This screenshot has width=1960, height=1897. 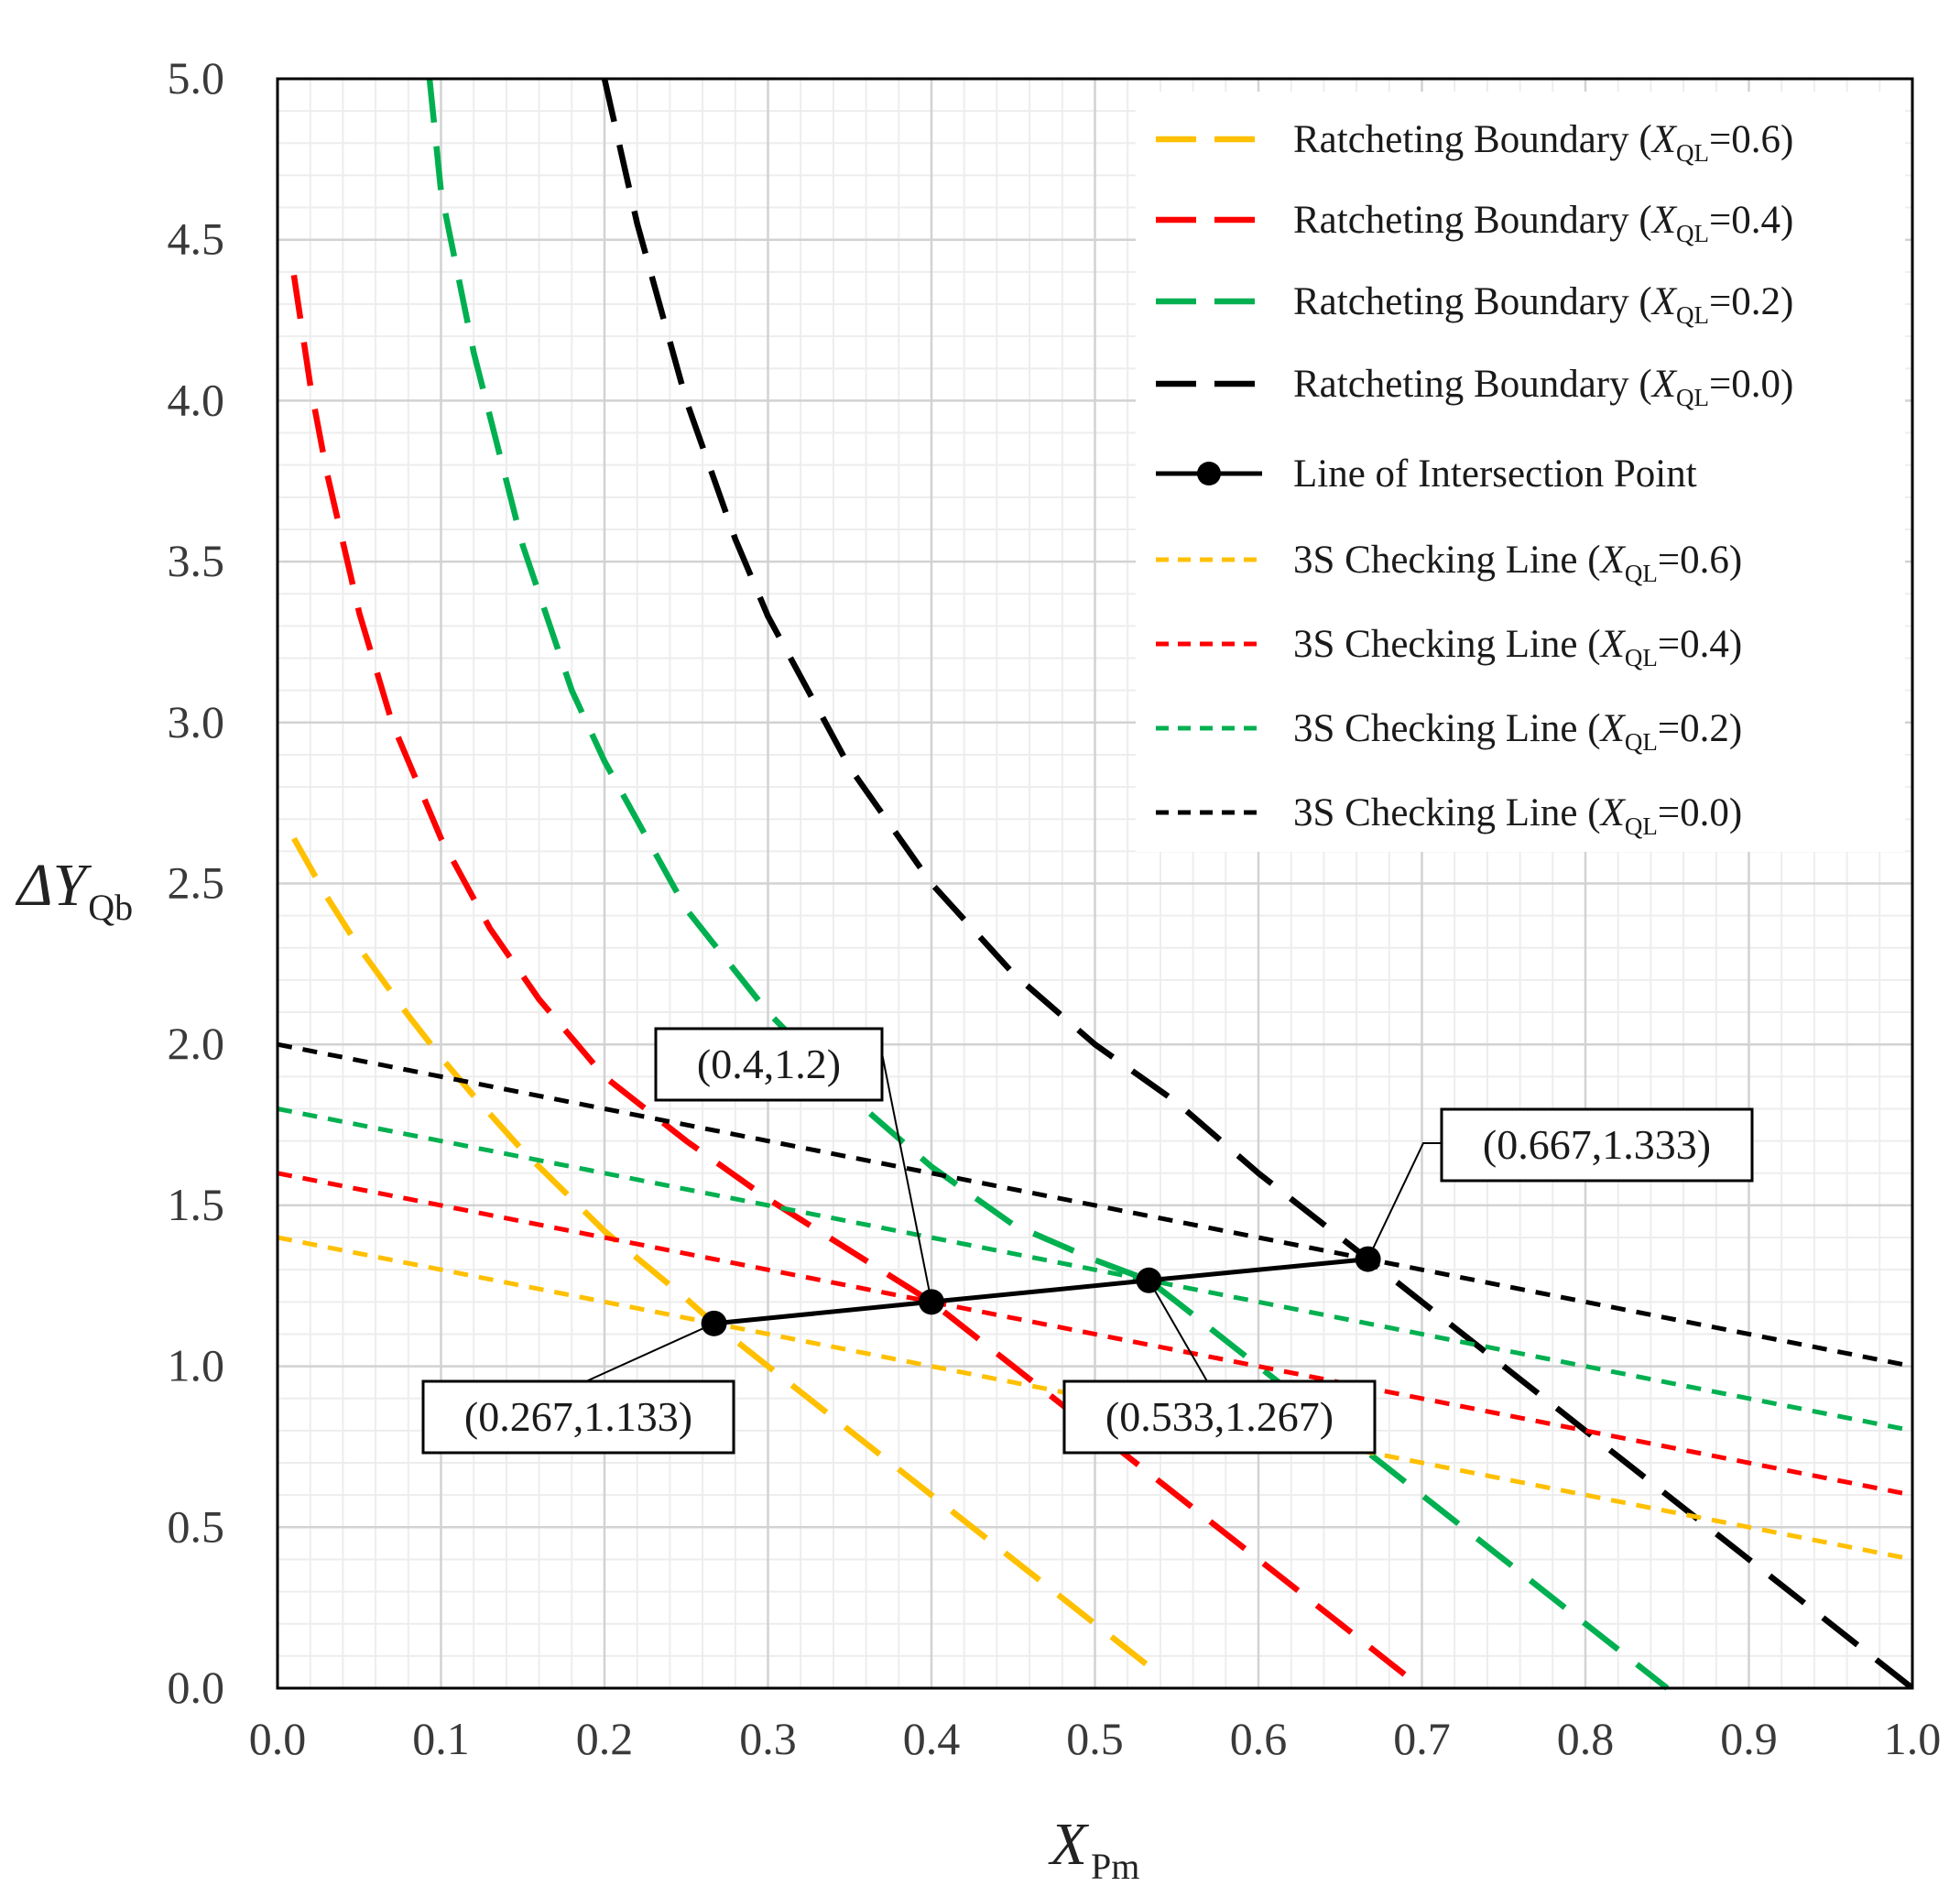 I want to click on y-tick-label: 2.5, so click(x=196, y=883).